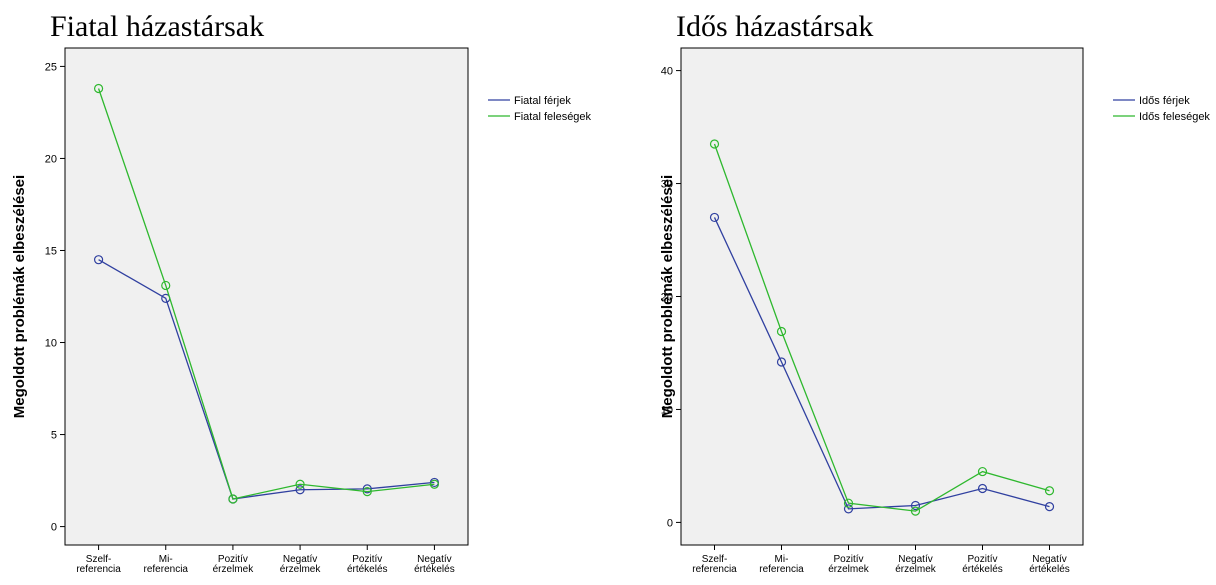  I want to click on y-tick-label: 25, so click(51, 67).